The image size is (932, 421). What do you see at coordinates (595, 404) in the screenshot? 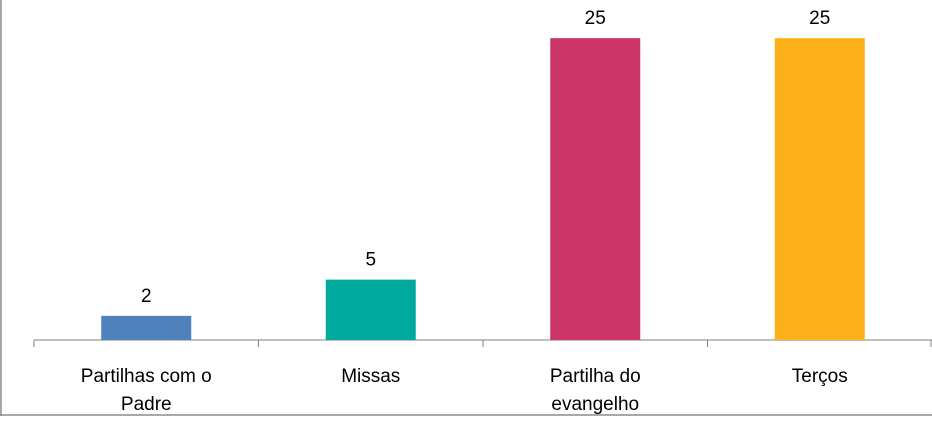
I see `x-tick-label: evangelho` at bounding box center [595, 404].